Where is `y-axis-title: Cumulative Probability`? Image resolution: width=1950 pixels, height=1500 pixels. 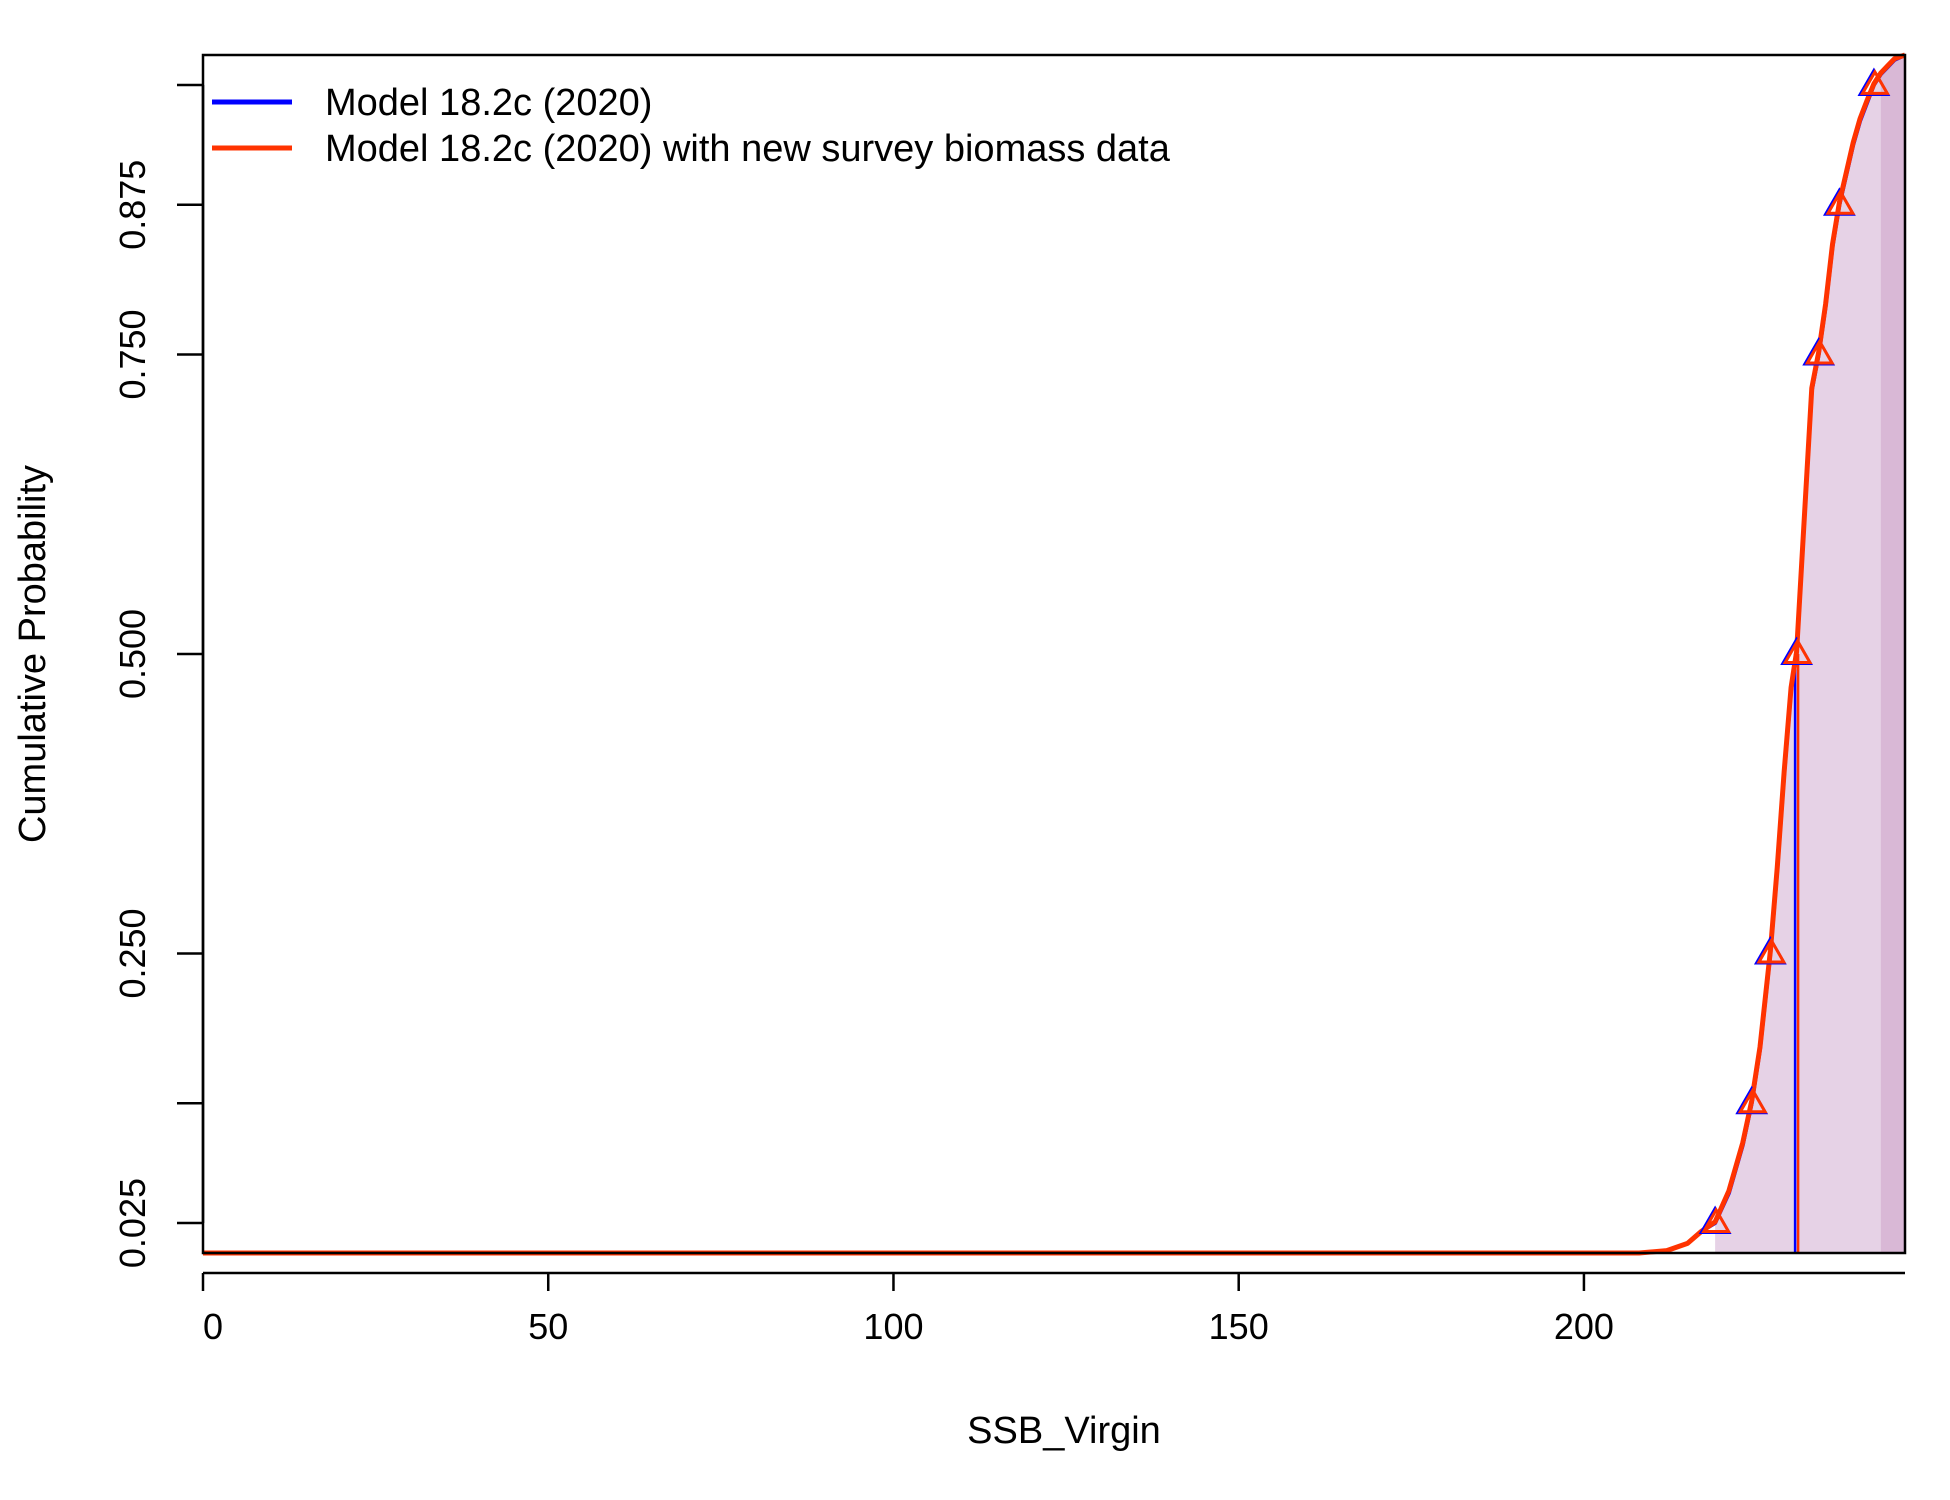
y-axis-title: Cumulative Probability is located at coordinates (33, 654).